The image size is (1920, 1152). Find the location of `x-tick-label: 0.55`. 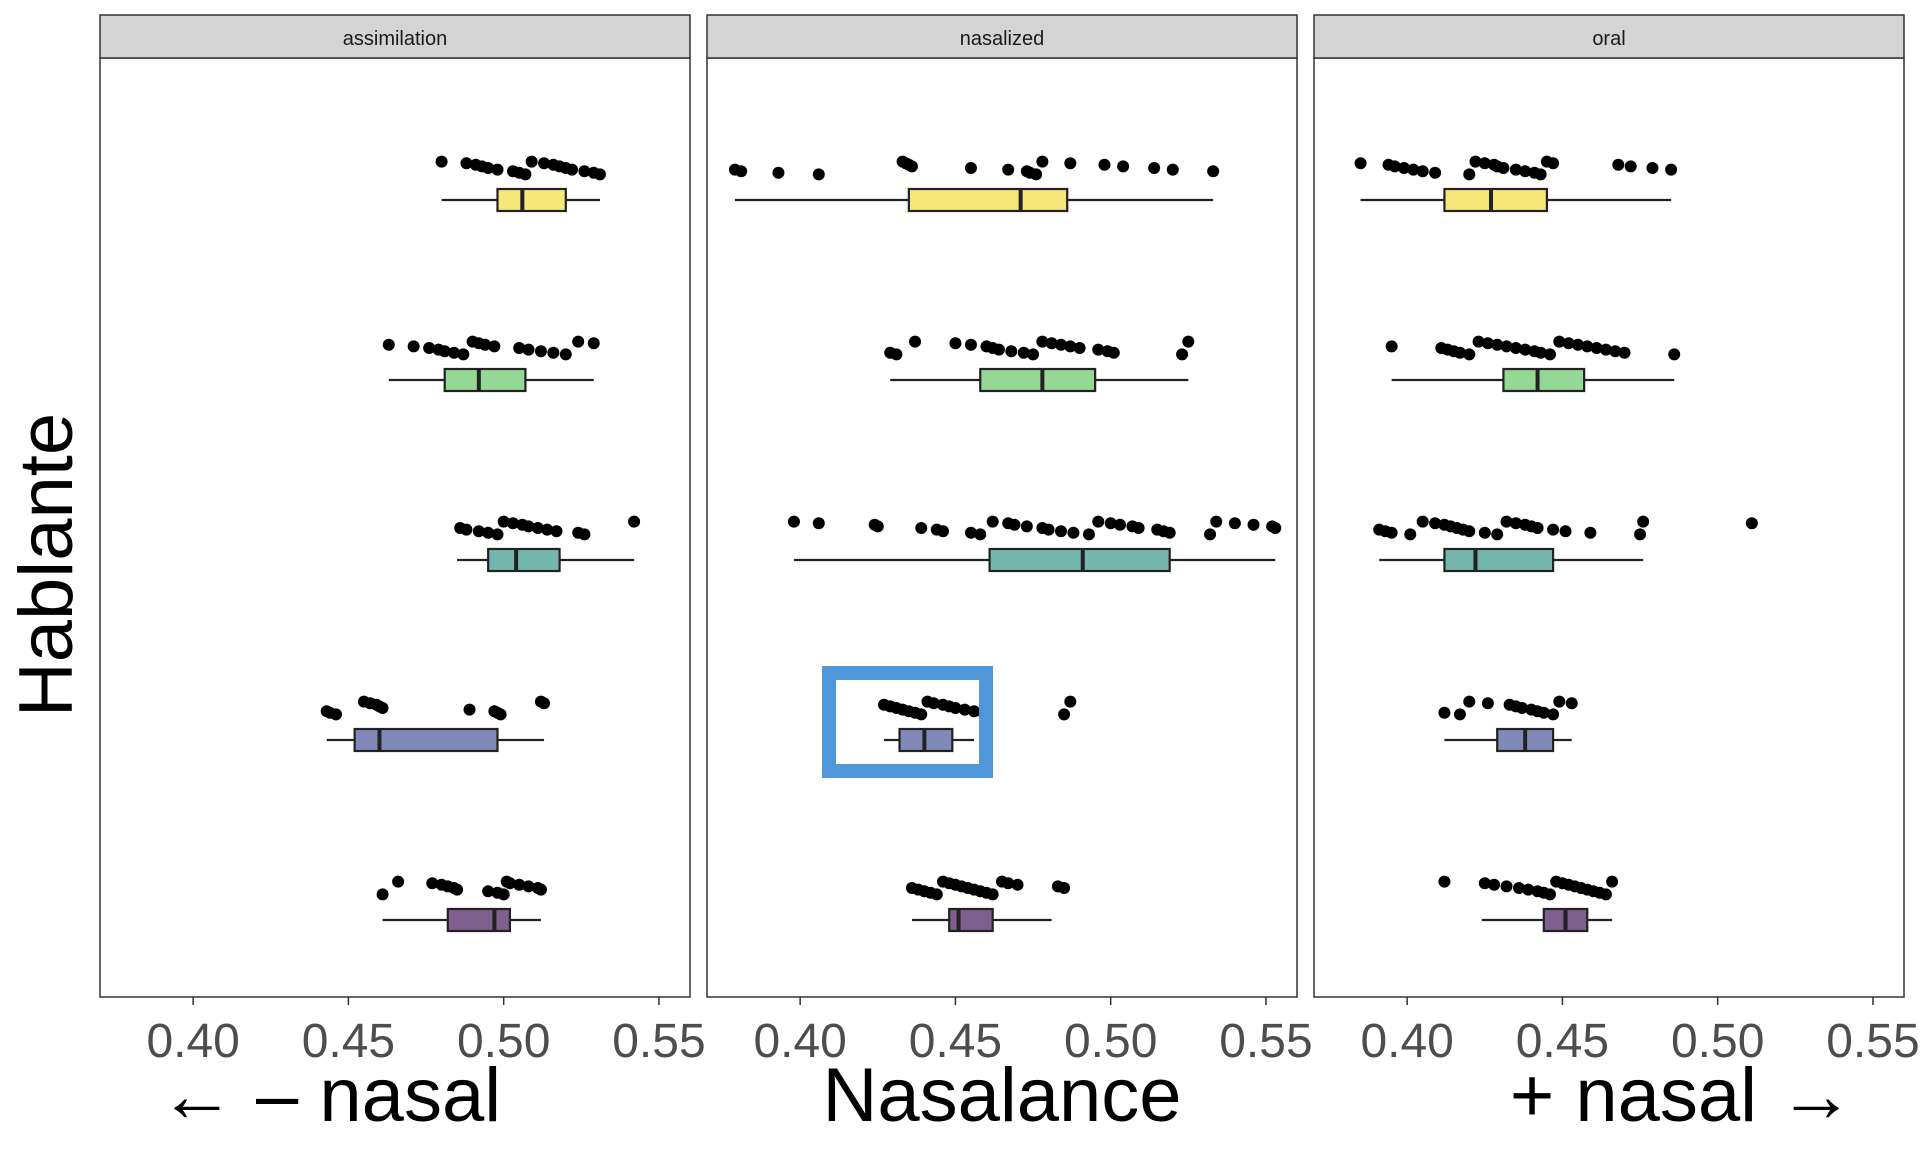

x-tick-label: 0.55 is located at coordinates (1265, 1041).